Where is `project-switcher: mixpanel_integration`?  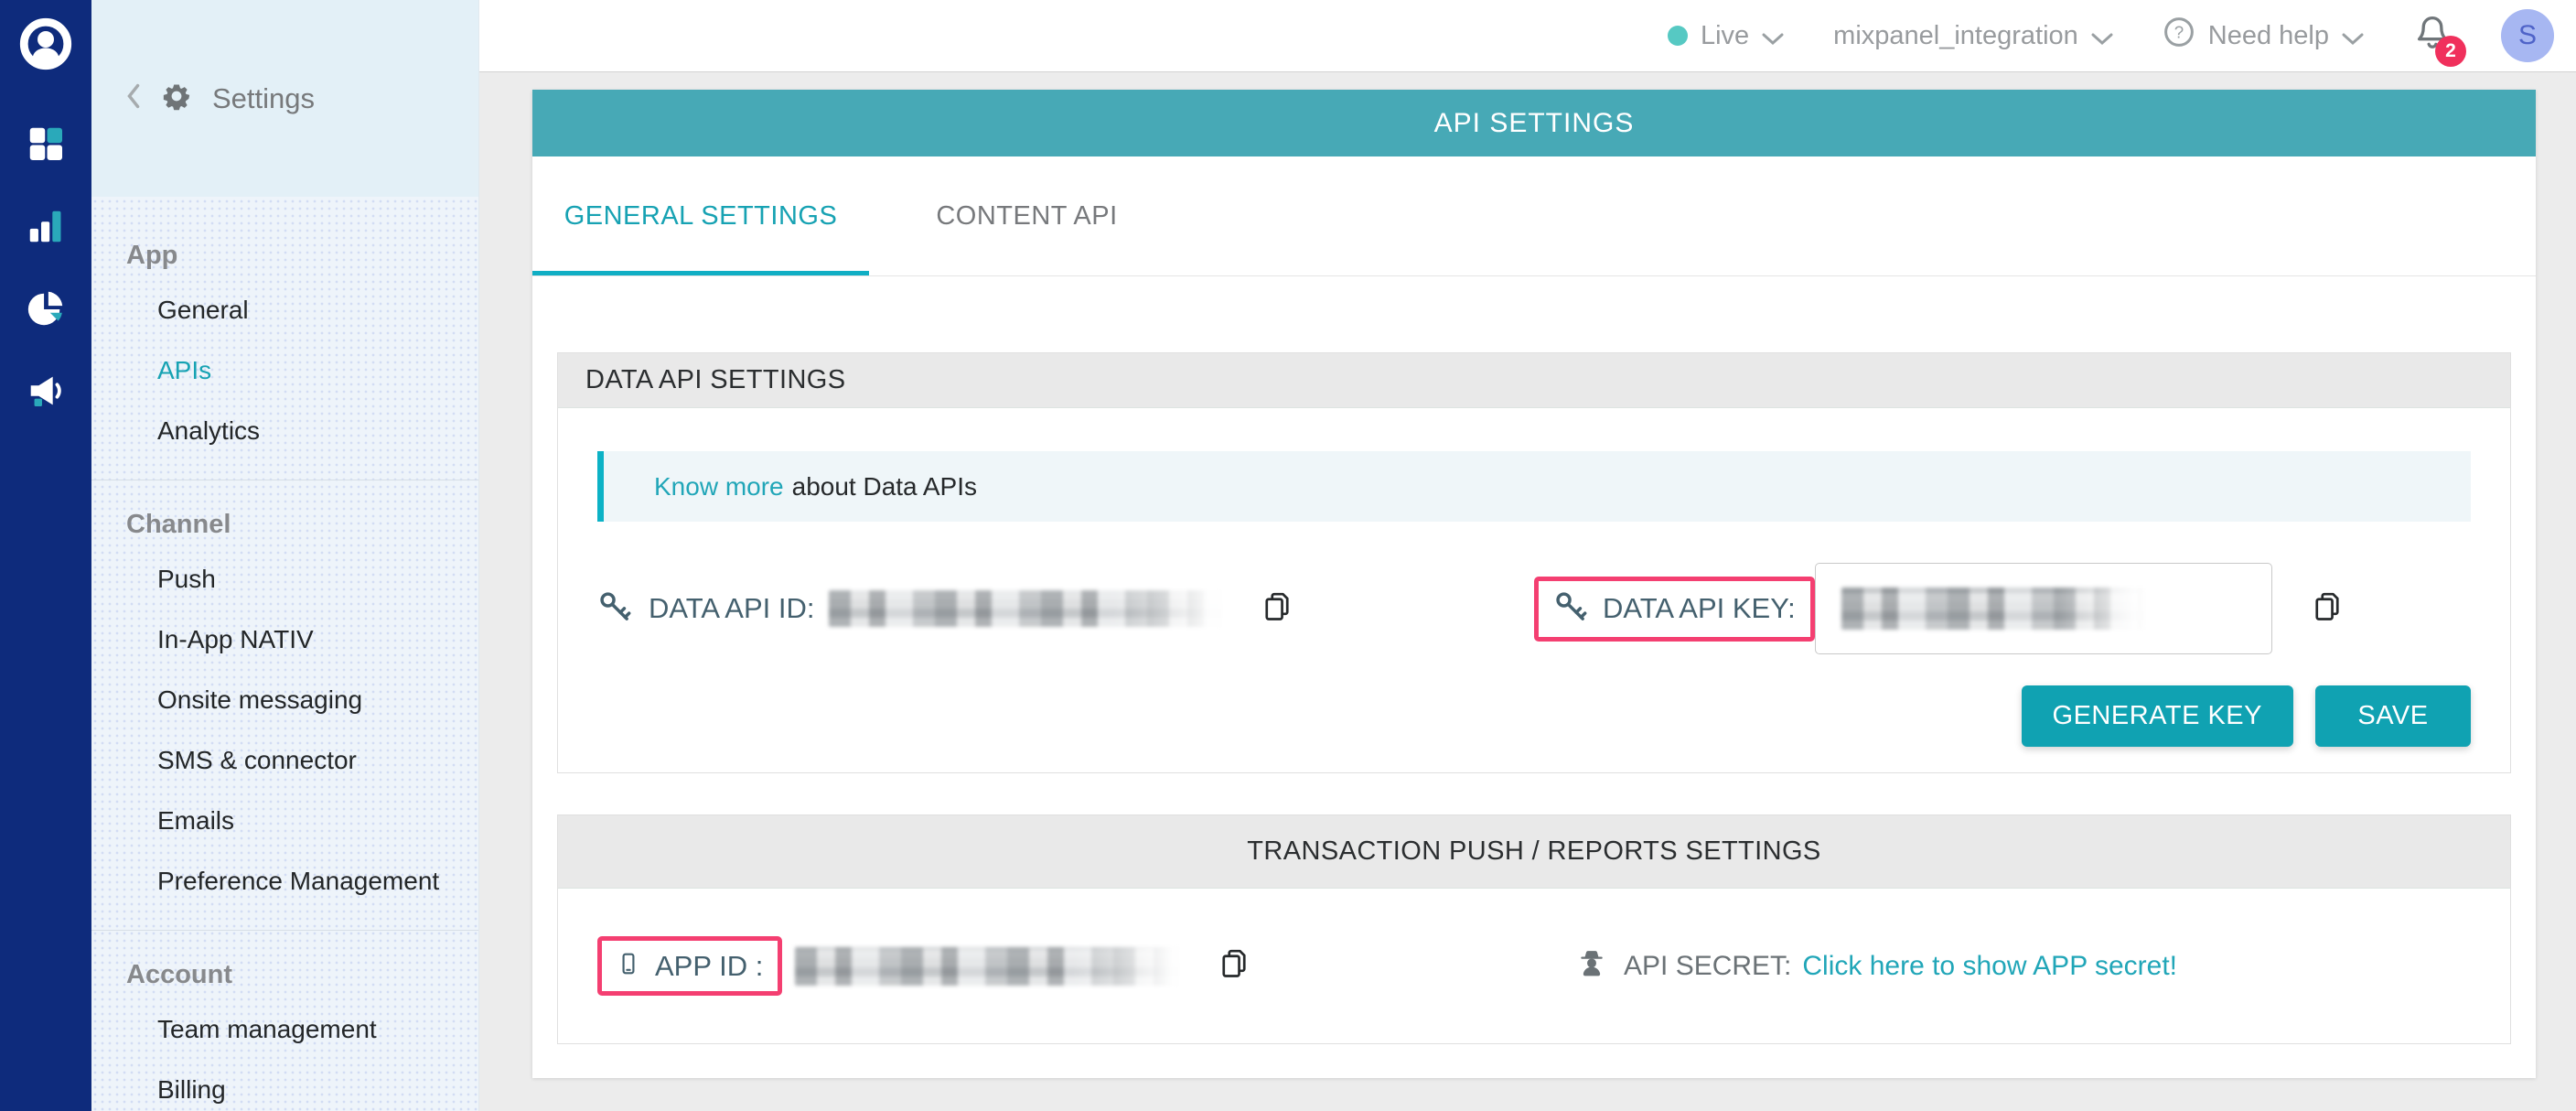
project-switcher: mixpanel_integration is located at coordinates (1973, 36).